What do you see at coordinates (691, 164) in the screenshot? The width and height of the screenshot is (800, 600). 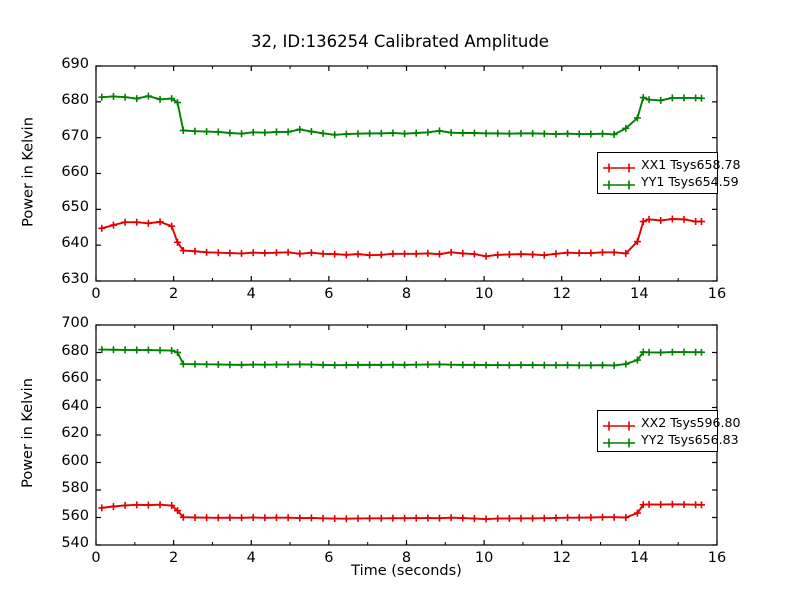 I see `legend-label-xx1: XX1 Tsys658.78` at bounding box center [691, 164].